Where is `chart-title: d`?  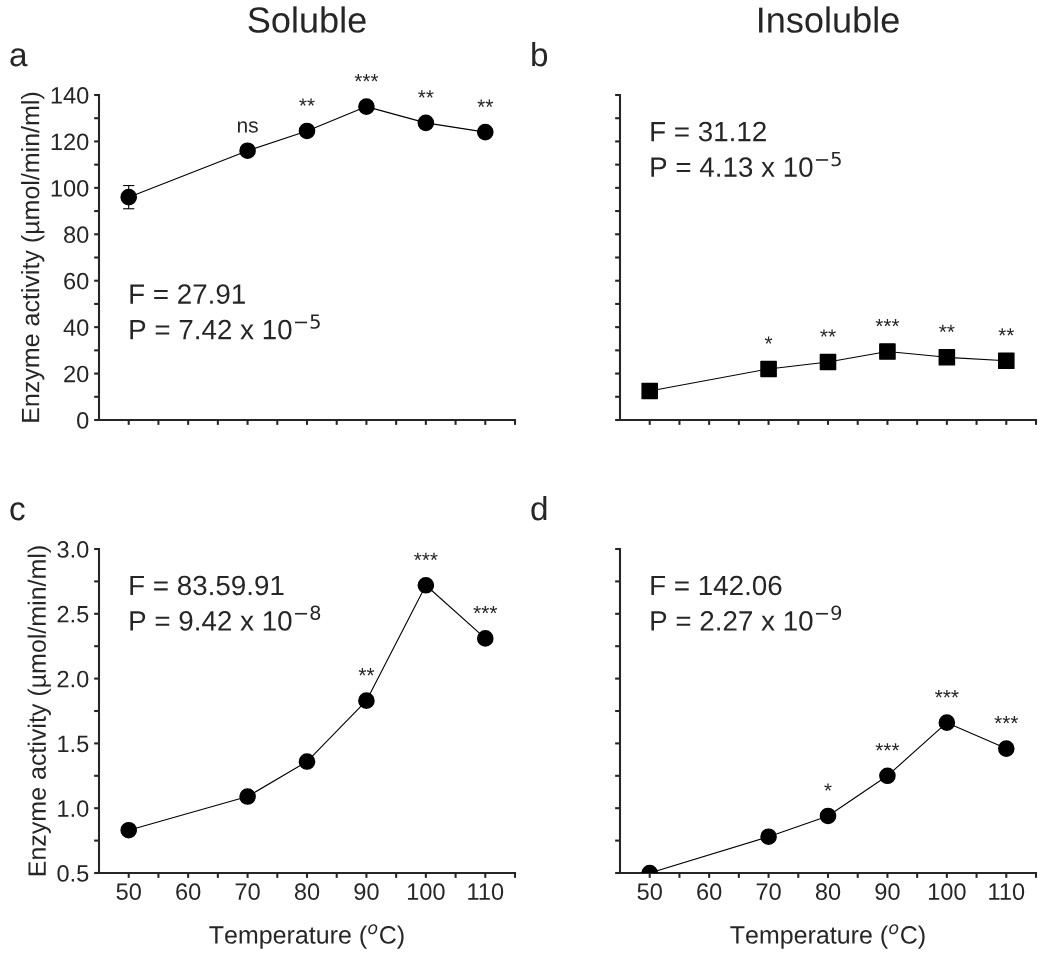 chart-title: d is located at coordinates (539, 508).